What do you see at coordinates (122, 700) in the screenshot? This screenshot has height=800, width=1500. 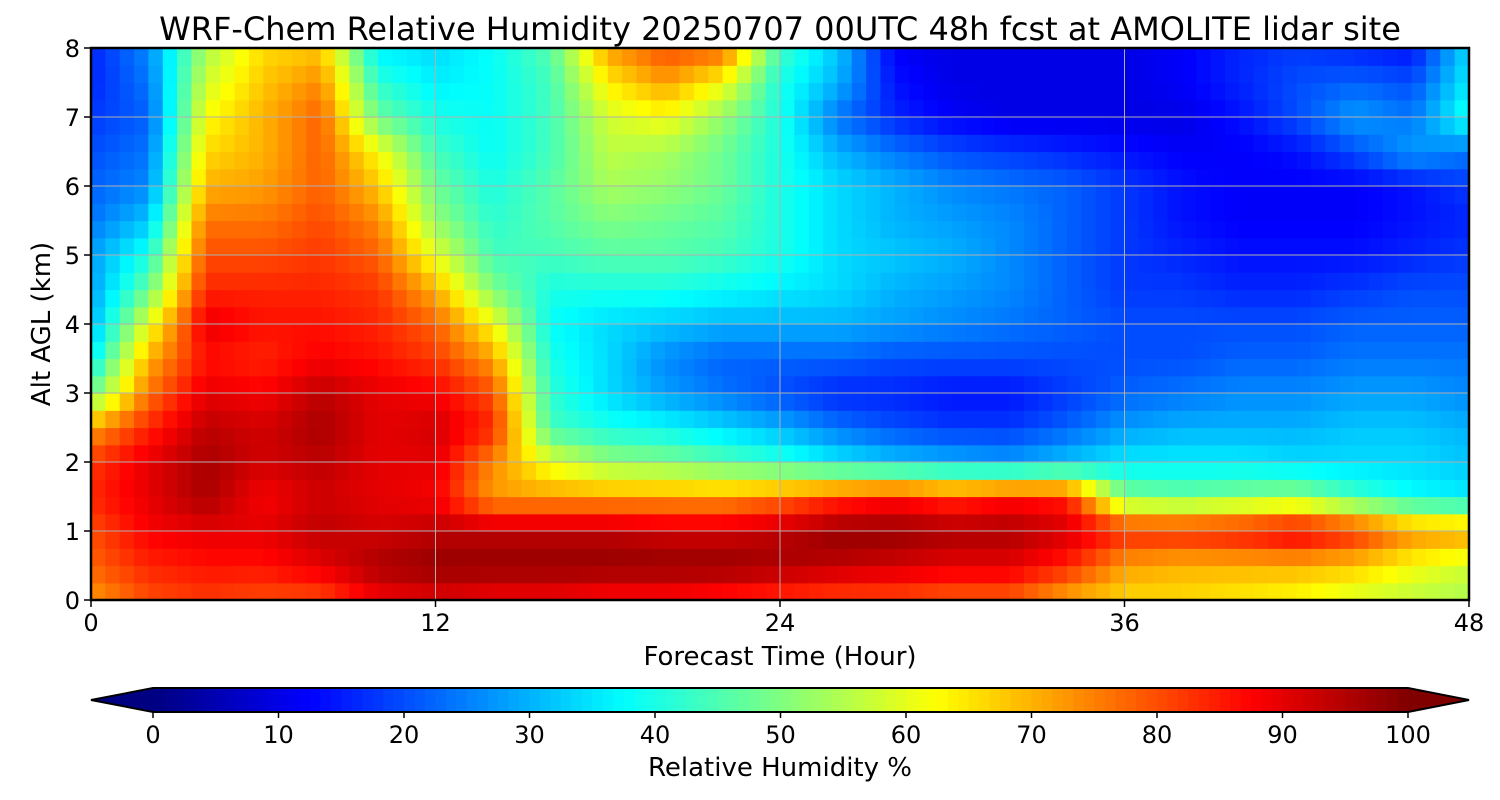 I see `colorbar-extend-low` at bounding box center [122, 700].